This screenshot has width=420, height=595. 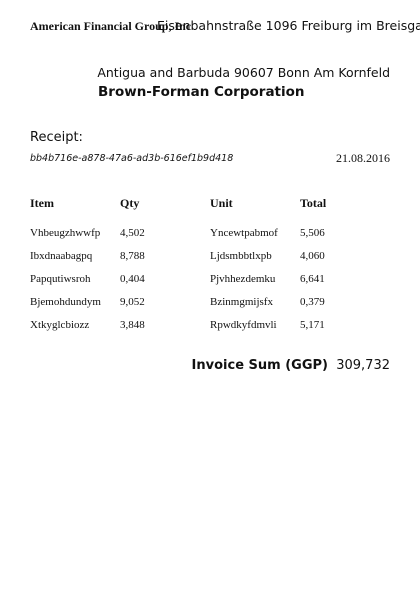 What do you see at coordinates (313, 203) in the screenshot?
I see `column-header-total: Total` at bounding box center [313, 203].